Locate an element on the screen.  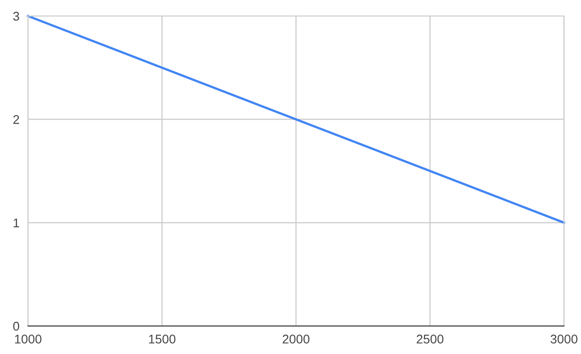
x-tick-label: 2500 is located at coordinates (430, 339).